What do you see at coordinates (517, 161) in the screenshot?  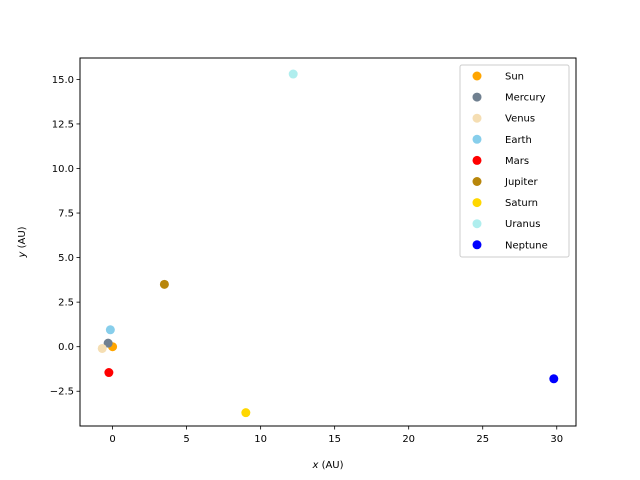 I see `legend-label-mars: Mars` at bounding box center [517, 161].